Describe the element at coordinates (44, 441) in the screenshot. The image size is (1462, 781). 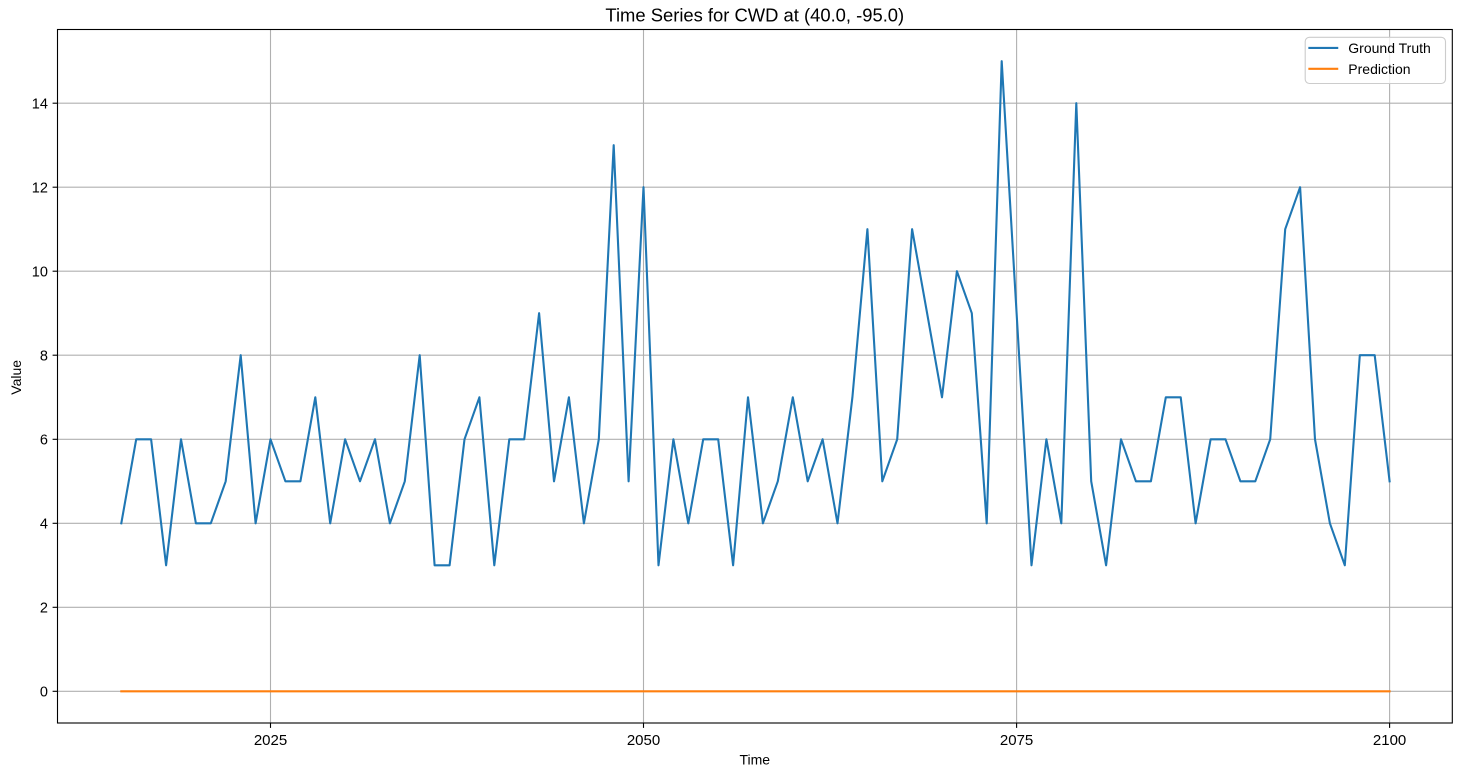
I see `svg-text: 6` at that location.